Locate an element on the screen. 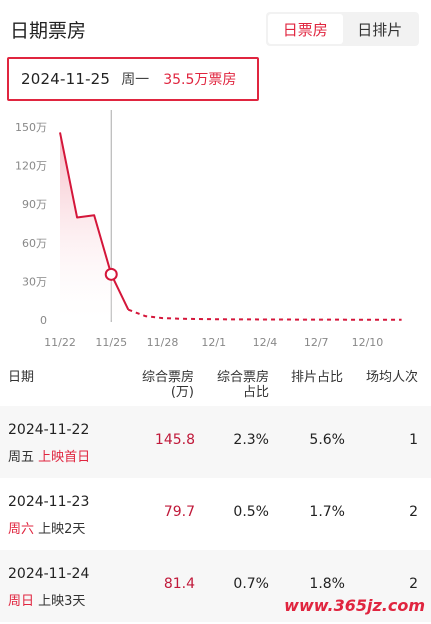 The width and height of the screenshot is (431, 624). y-tick-label: 0 is located at coordinates (43, 320).